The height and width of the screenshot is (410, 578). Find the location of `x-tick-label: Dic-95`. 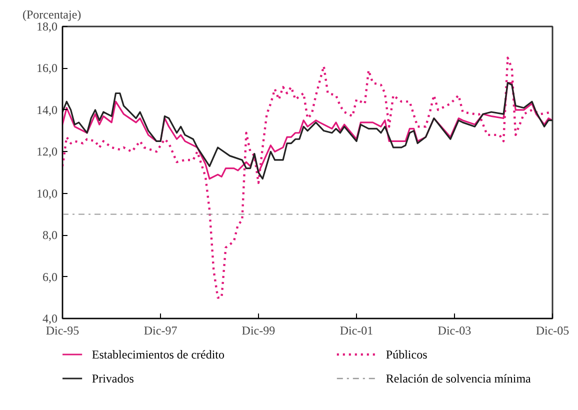

x-tick-label: Dic-95 is located at coordinates (63, 331).